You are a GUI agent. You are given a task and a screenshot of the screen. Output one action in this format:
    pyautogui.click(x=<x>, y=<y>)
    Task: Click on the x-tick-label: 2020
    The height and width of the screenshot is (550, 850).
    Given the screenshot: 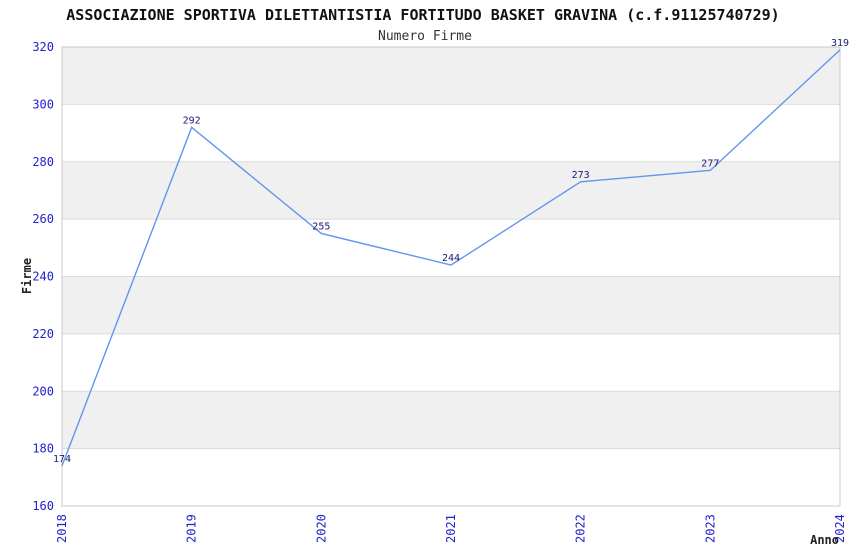 What is the action you would take?
    pyautogui.click(x=321, y=528)
    